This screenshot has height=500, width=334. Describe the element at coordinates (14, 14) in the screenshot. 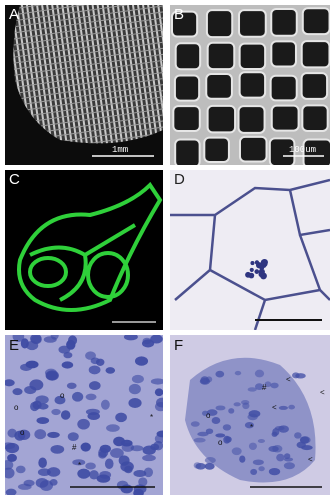

I see `panel-label: A` at that location.